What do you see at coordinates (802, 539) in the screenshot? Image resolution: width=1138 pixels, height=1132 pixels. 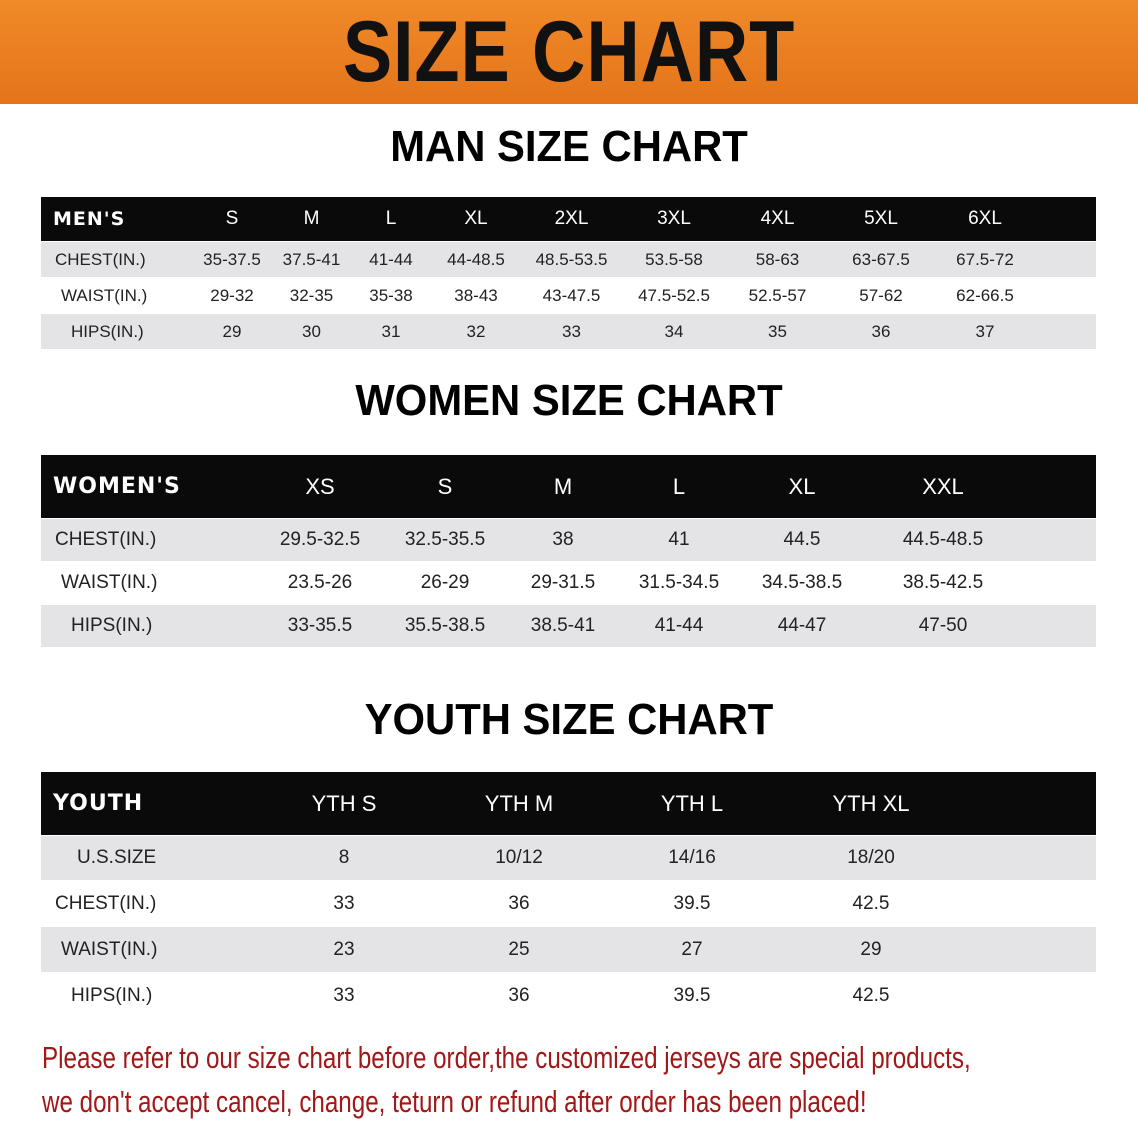 I see `table-cell: 44.5` at bounding box center [802, 539].